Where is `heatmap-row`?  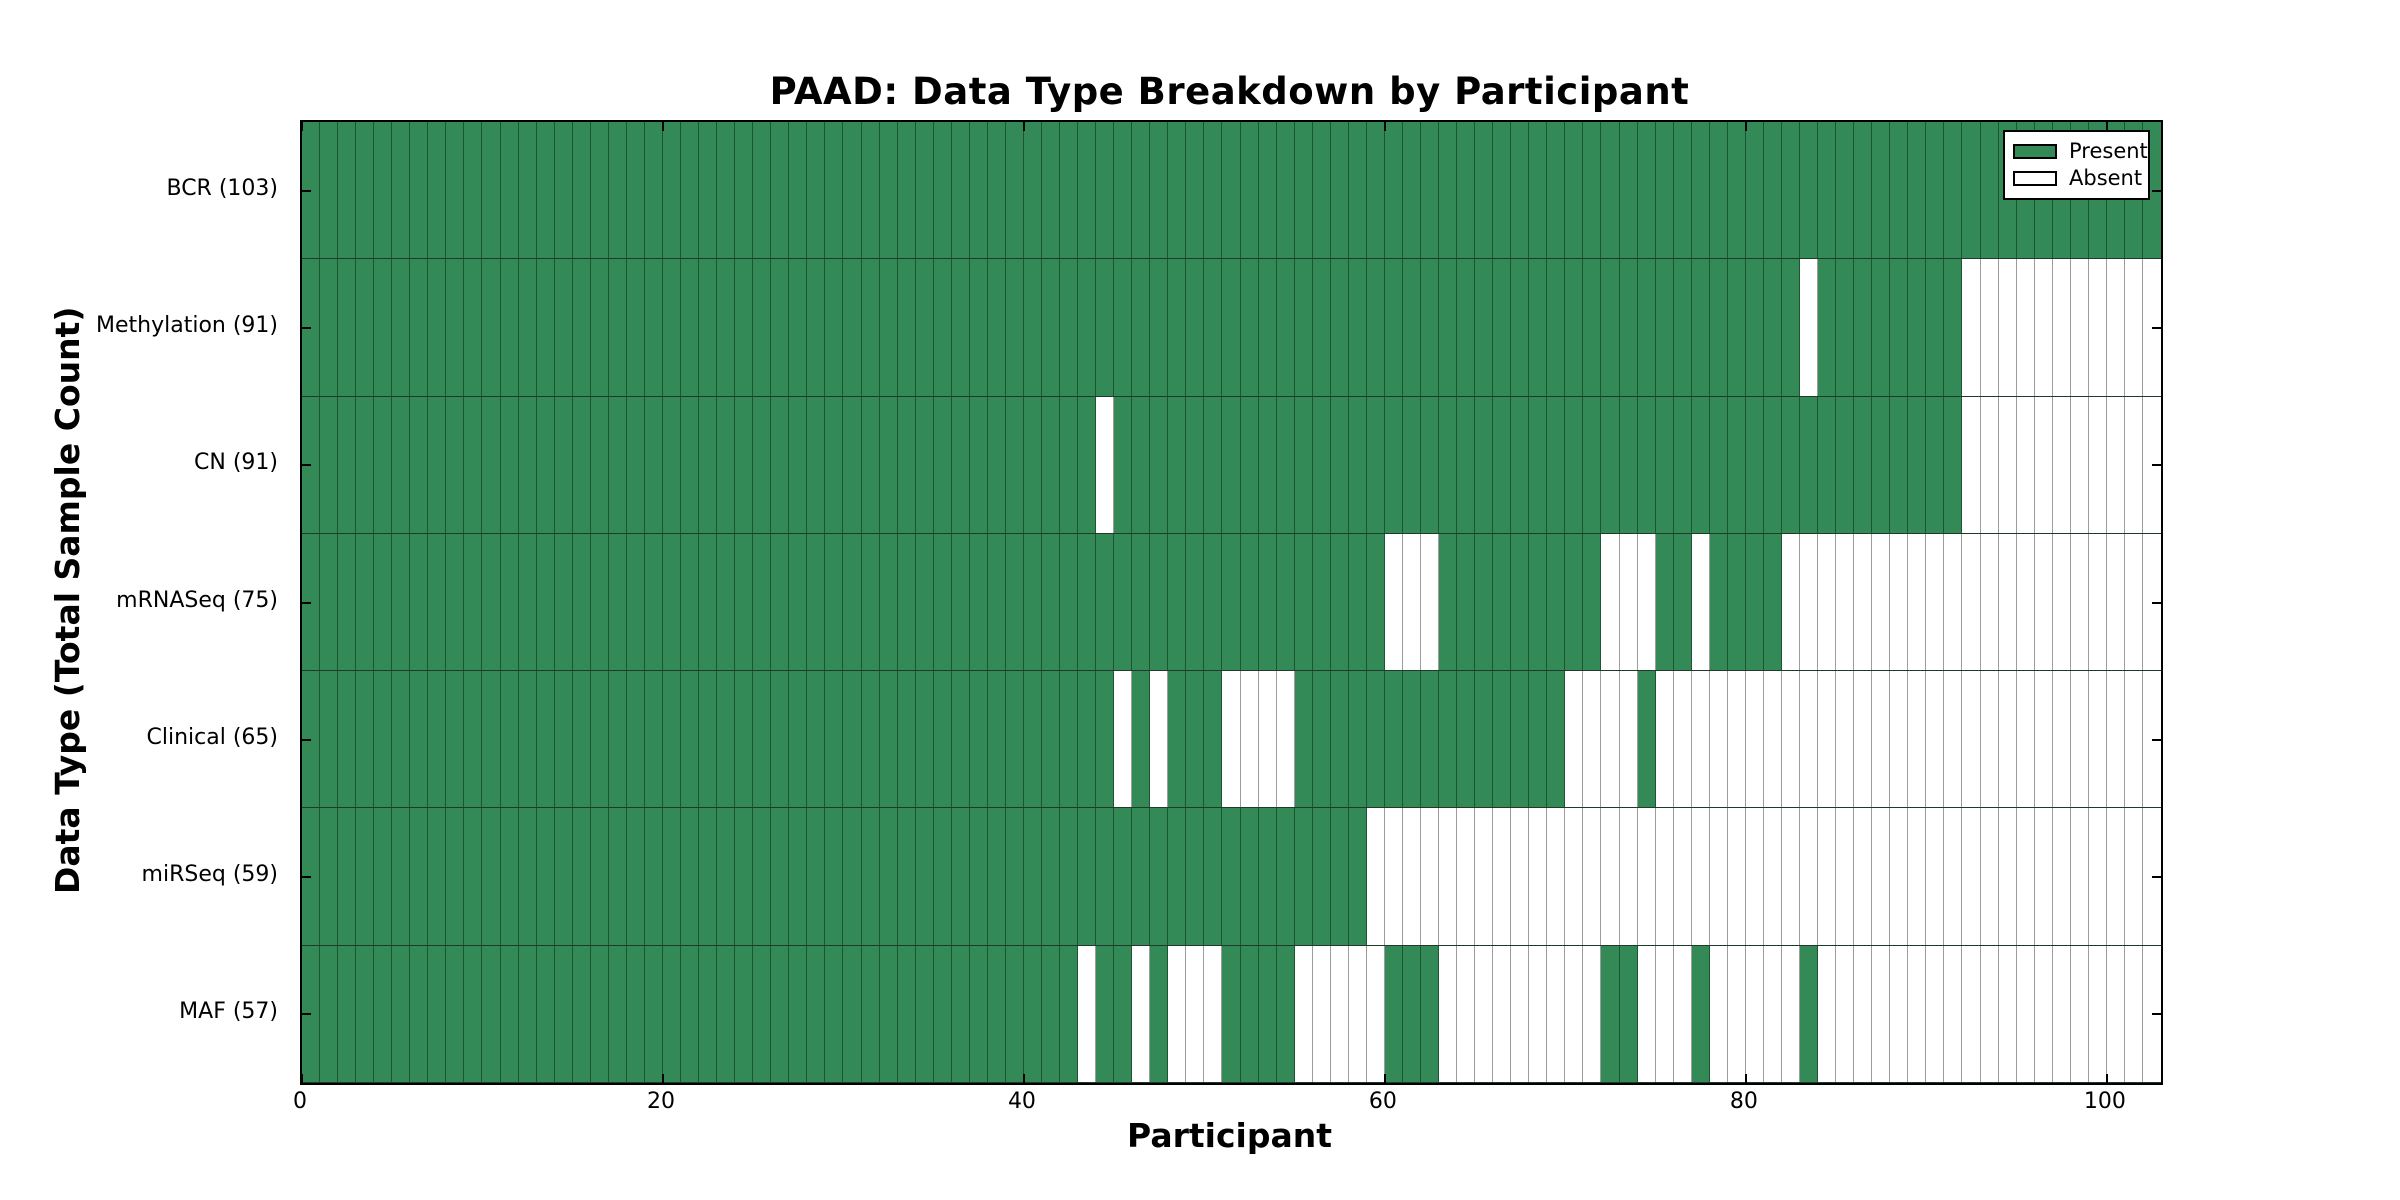 heatmap-row is located at coordinates (1231, 328).